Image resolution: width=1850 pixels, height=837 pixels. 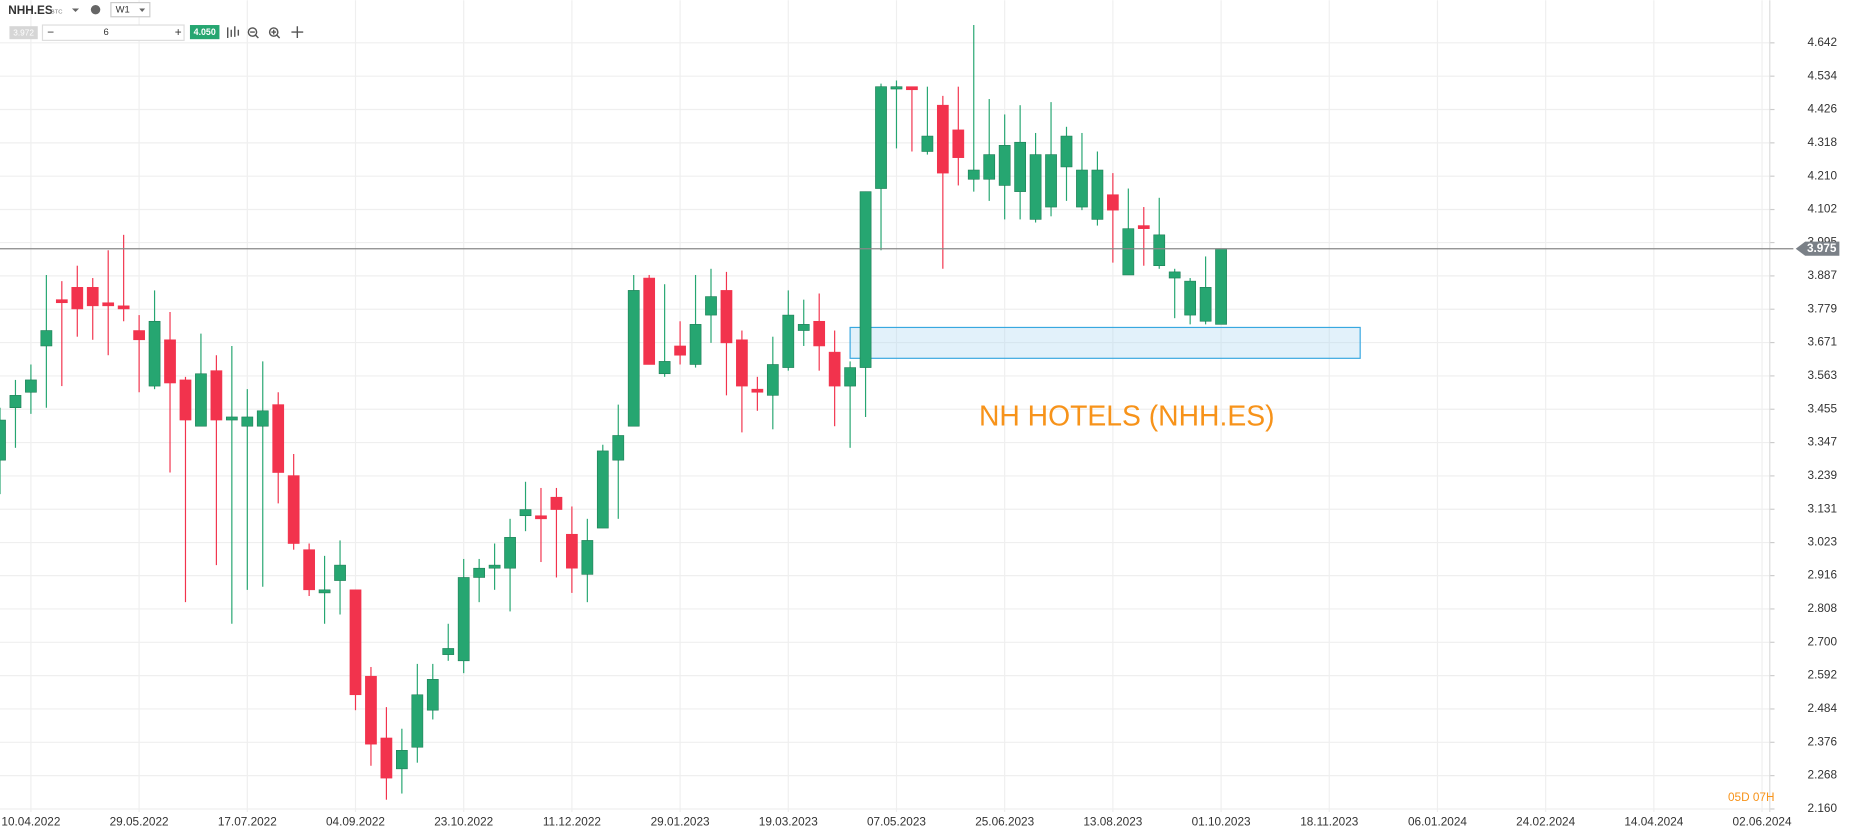 I want to click on y-tick-label: 2.484, so click(x=1823, y=708).